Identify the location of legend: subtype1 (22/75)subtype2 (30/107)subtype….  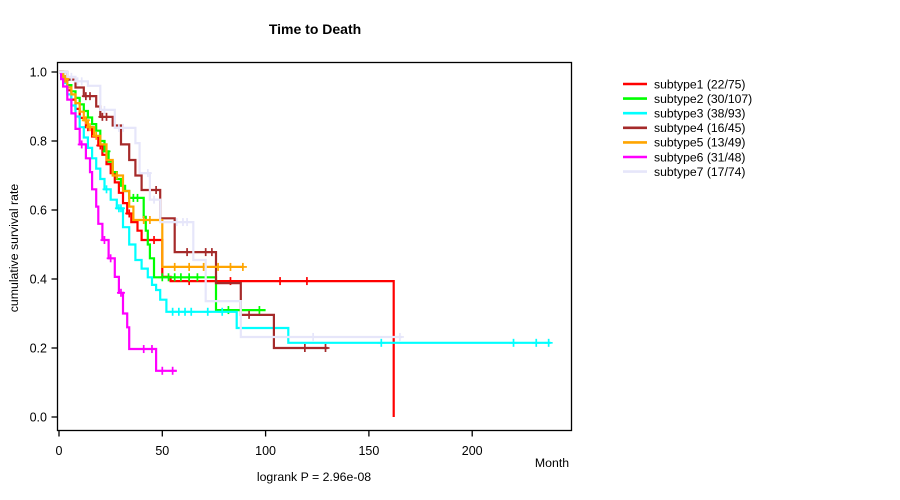
(687, 128).